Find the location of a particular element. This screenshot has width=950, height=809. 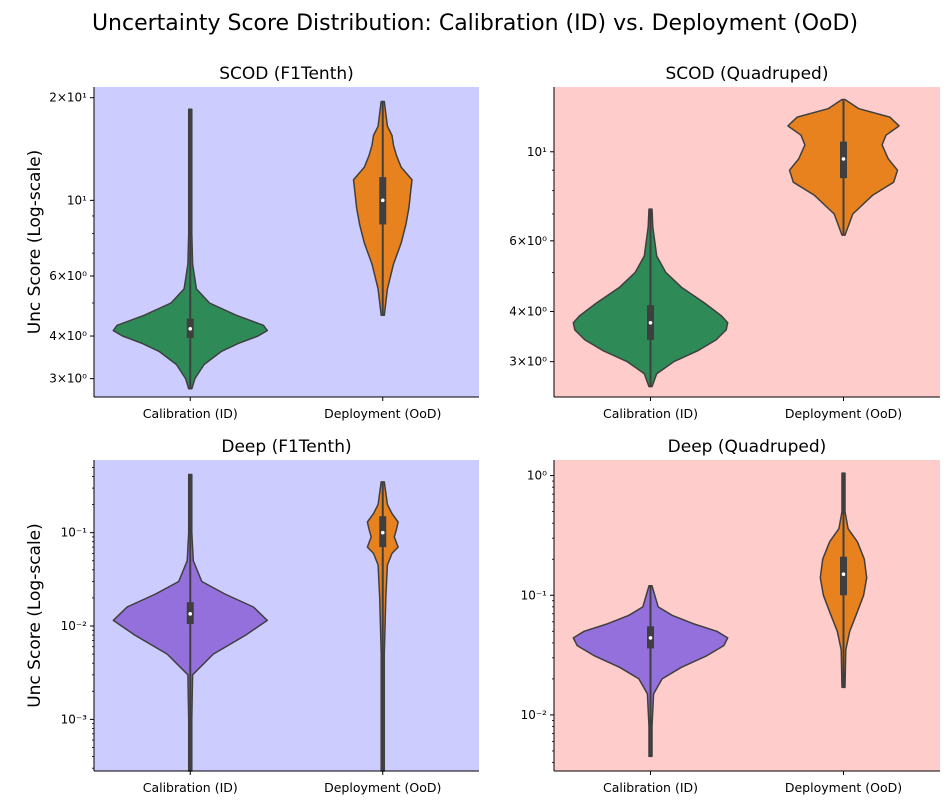

subplot-title: Deep (F1Tenth) is located at coordinates (286, 447).